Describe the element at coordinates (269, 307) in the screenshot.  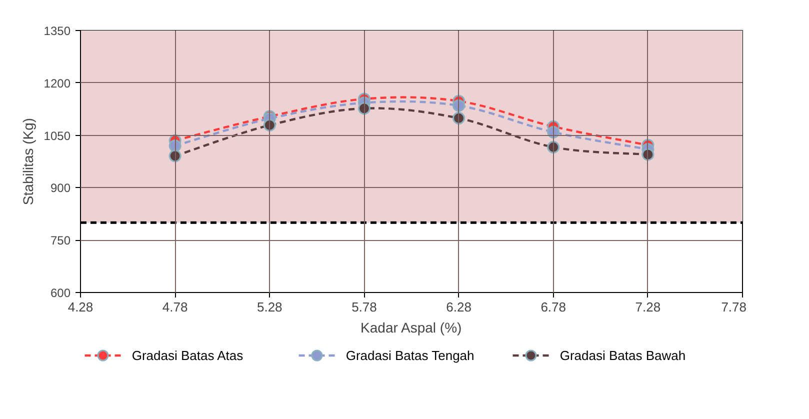
I see `x-tick-label: 5.28` at that location.